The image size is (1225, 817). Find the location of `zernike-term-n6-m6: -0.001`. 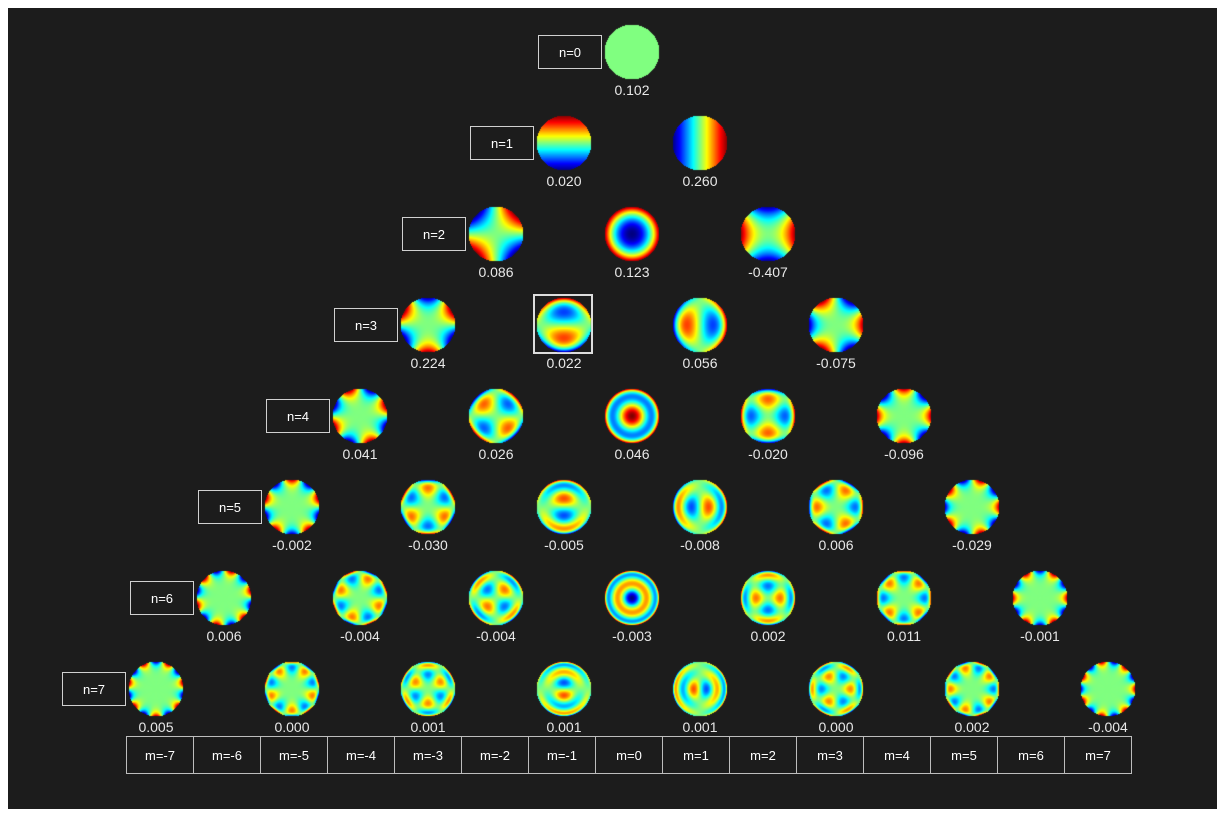

zernike-term-n6-m6: -0.001 is located at coordinates (1040, 610).